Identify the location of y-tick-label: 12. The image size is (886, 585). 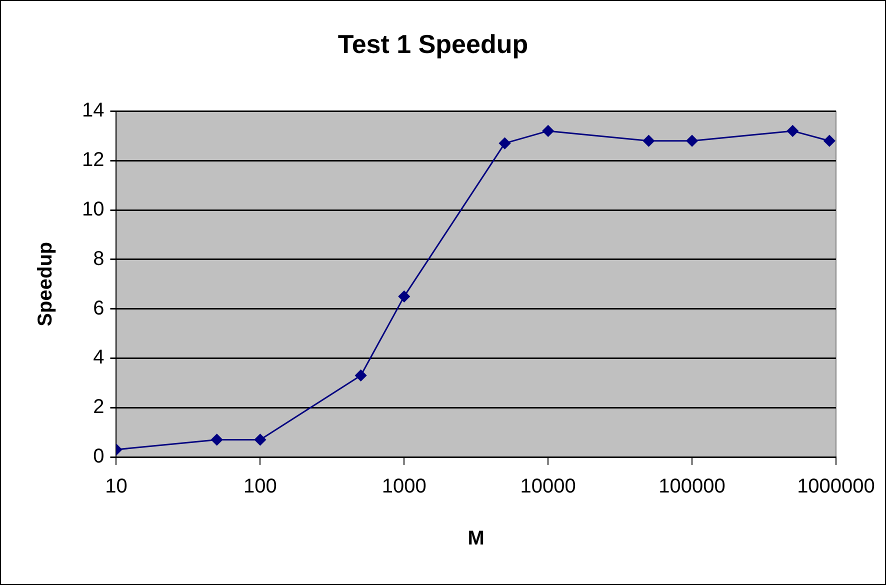
(93, 160).